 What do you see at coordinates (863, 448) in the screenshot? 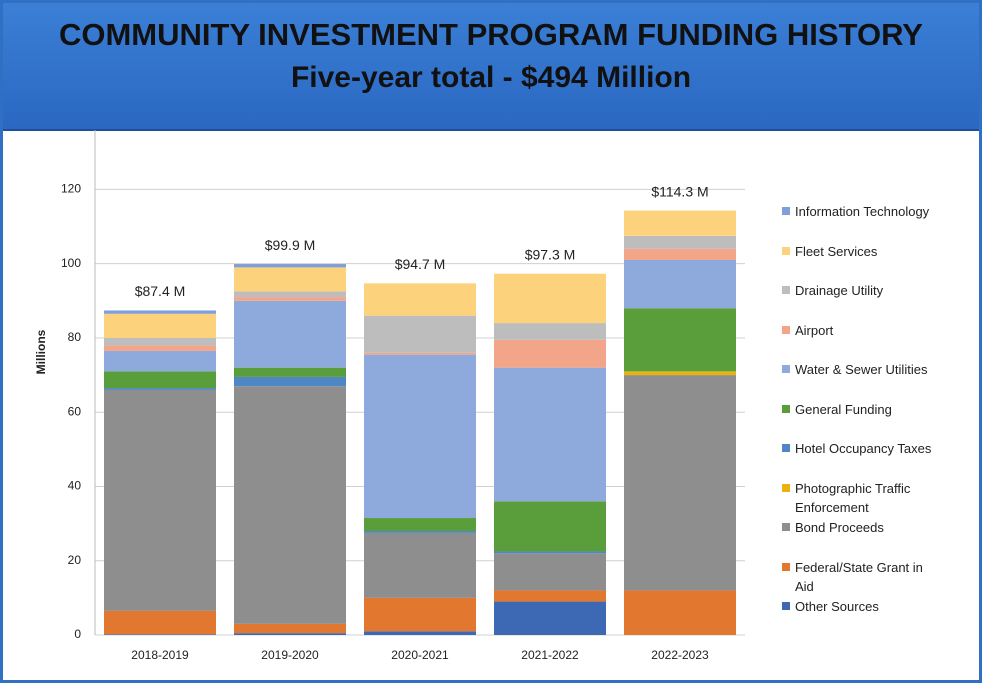
I see `legend-label: Hotel Occupancy Taxes` at bounding box center [863, 448].